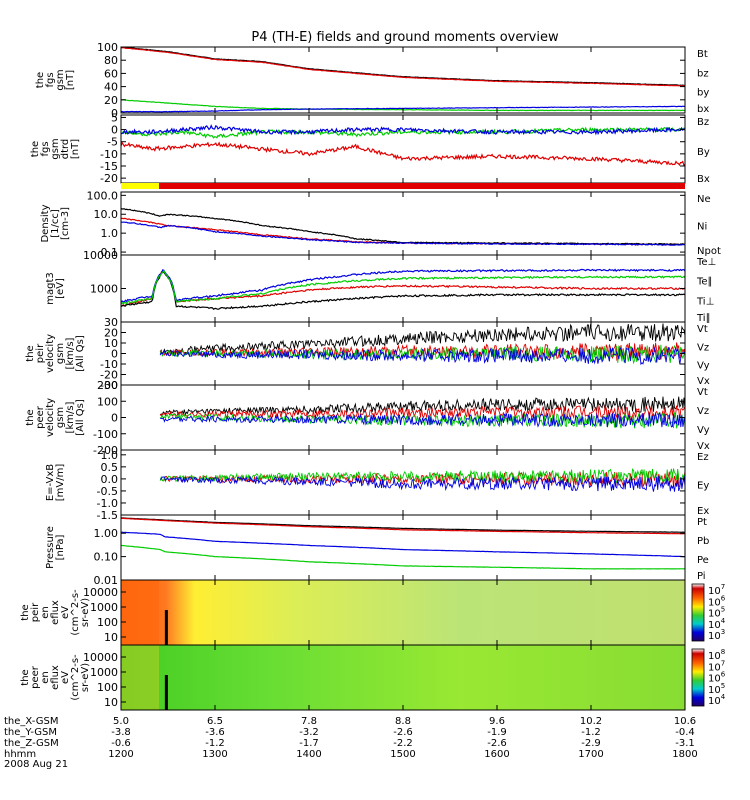  What do you see at coordinates (110, 233) in the screenshot?
I see `y-tick-label: 1.0` at bounding box center [110, 233].